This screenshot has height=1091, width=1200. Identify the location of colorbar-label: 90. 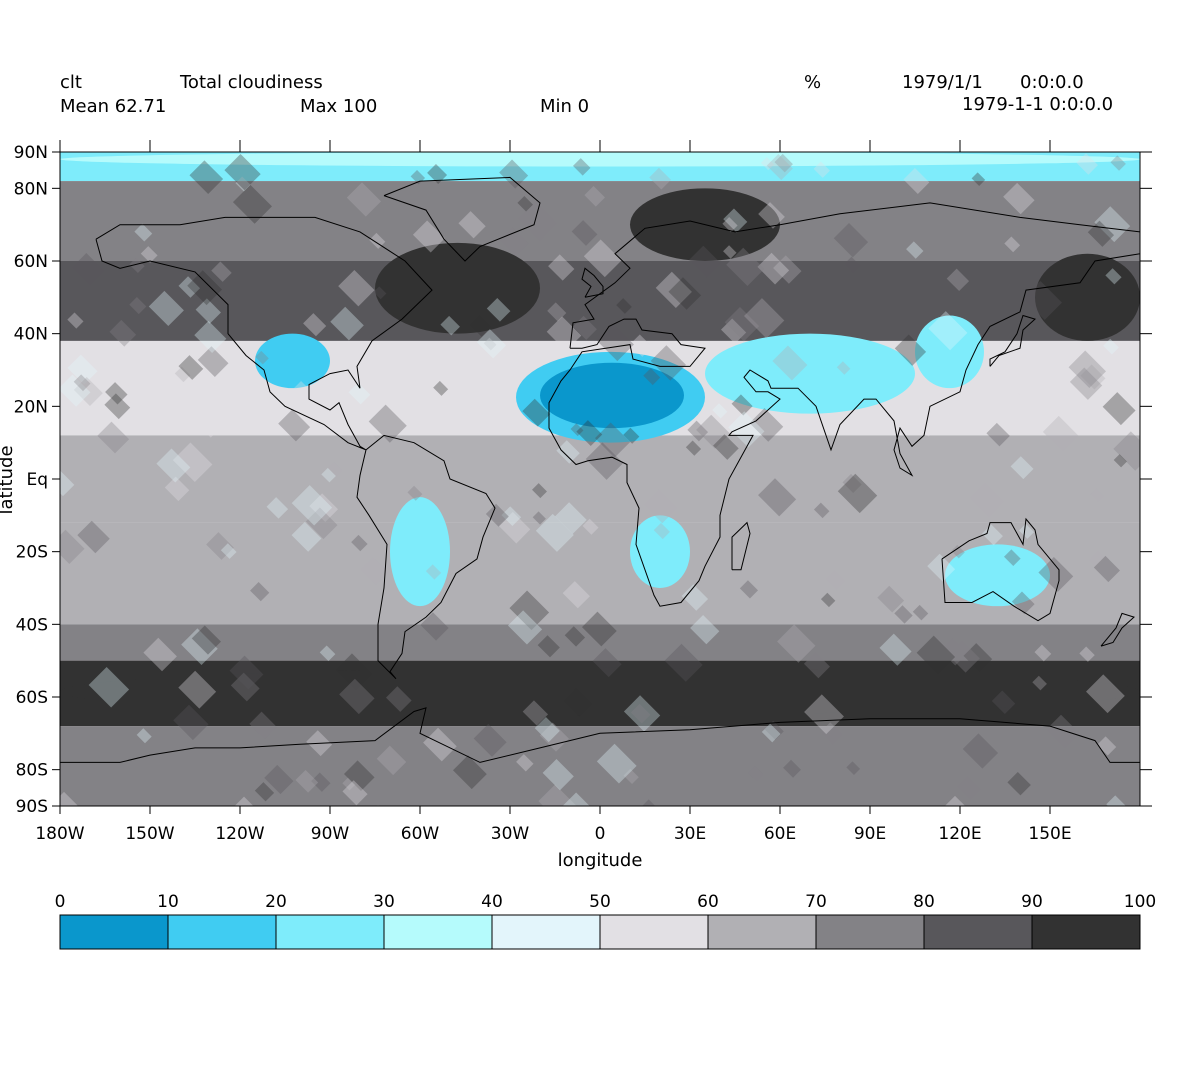
(1032, 902).